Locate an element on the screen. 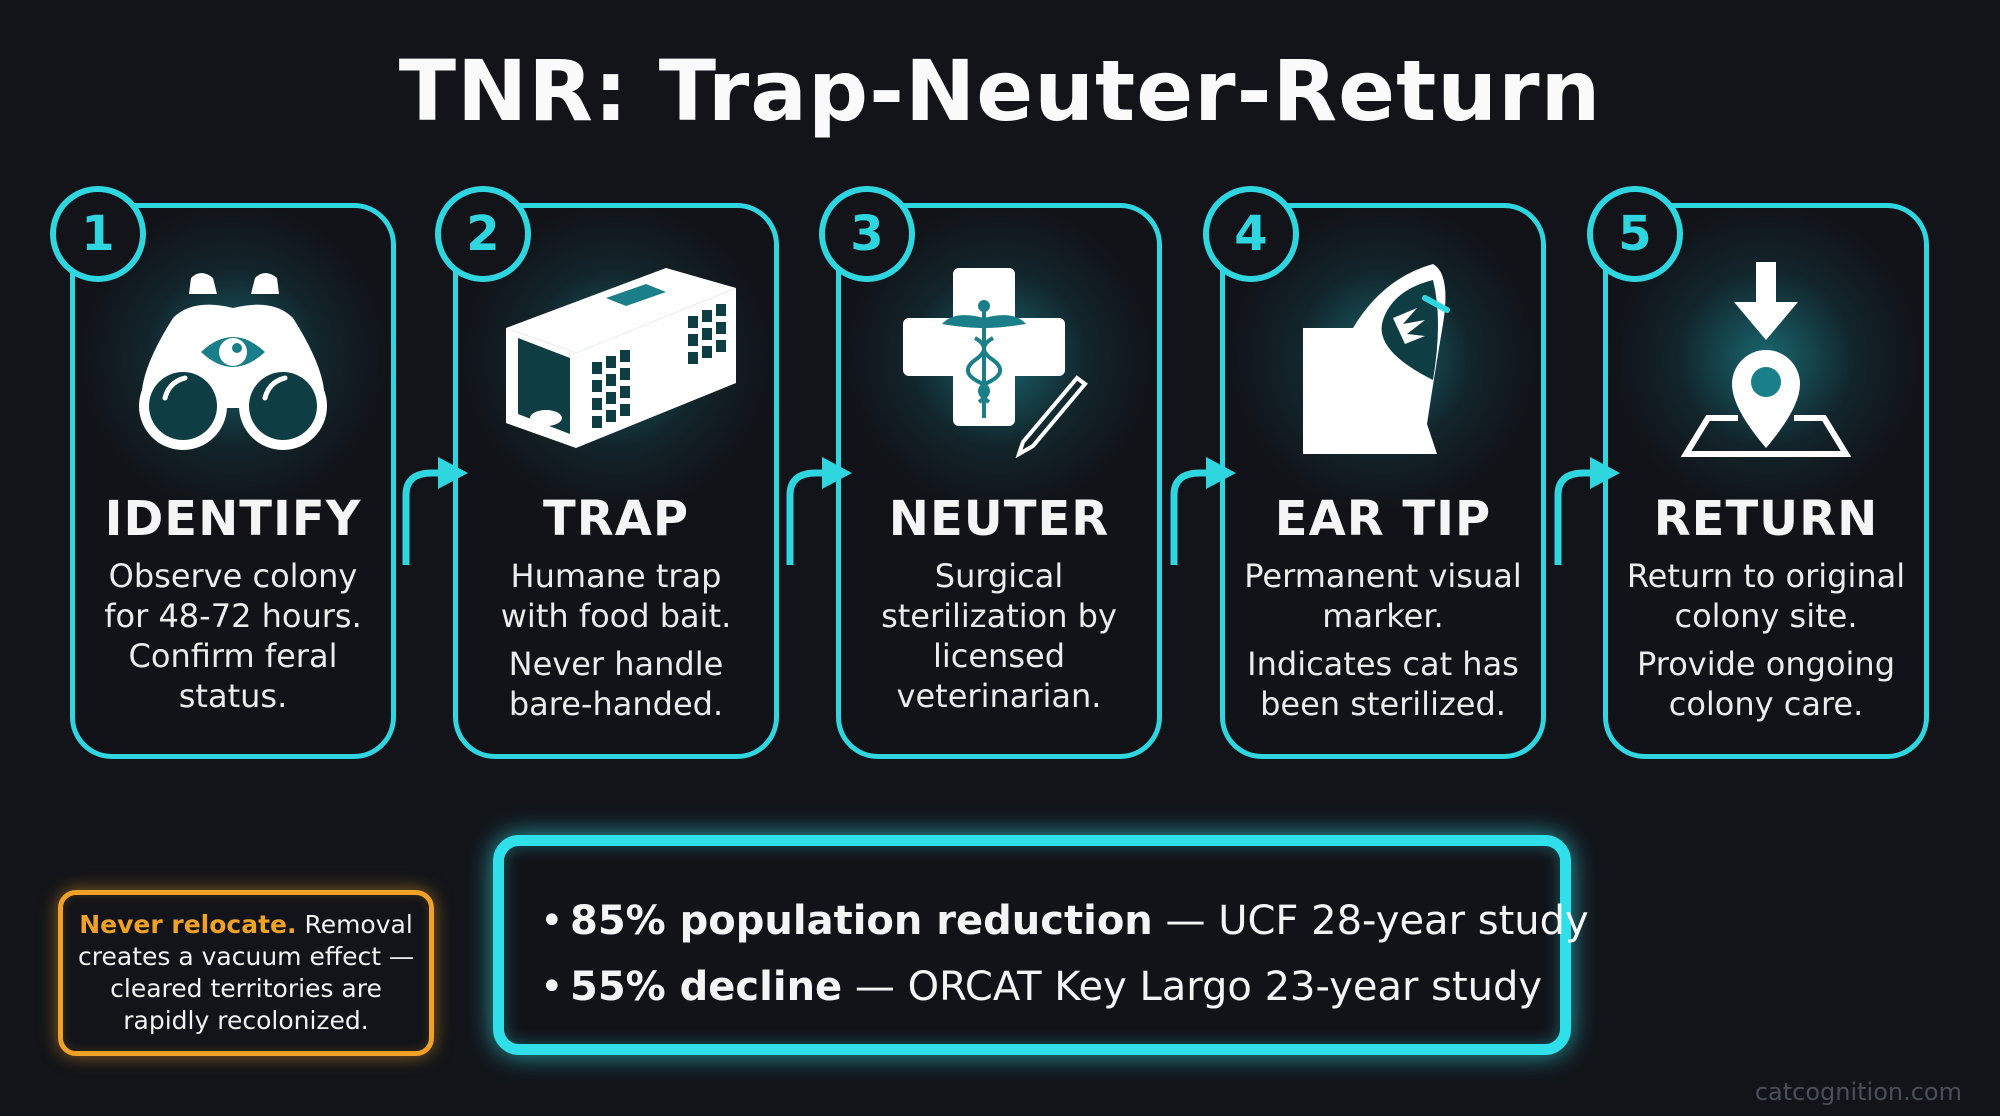  step-number-badge: 3 is located at coordinates (867, 234).